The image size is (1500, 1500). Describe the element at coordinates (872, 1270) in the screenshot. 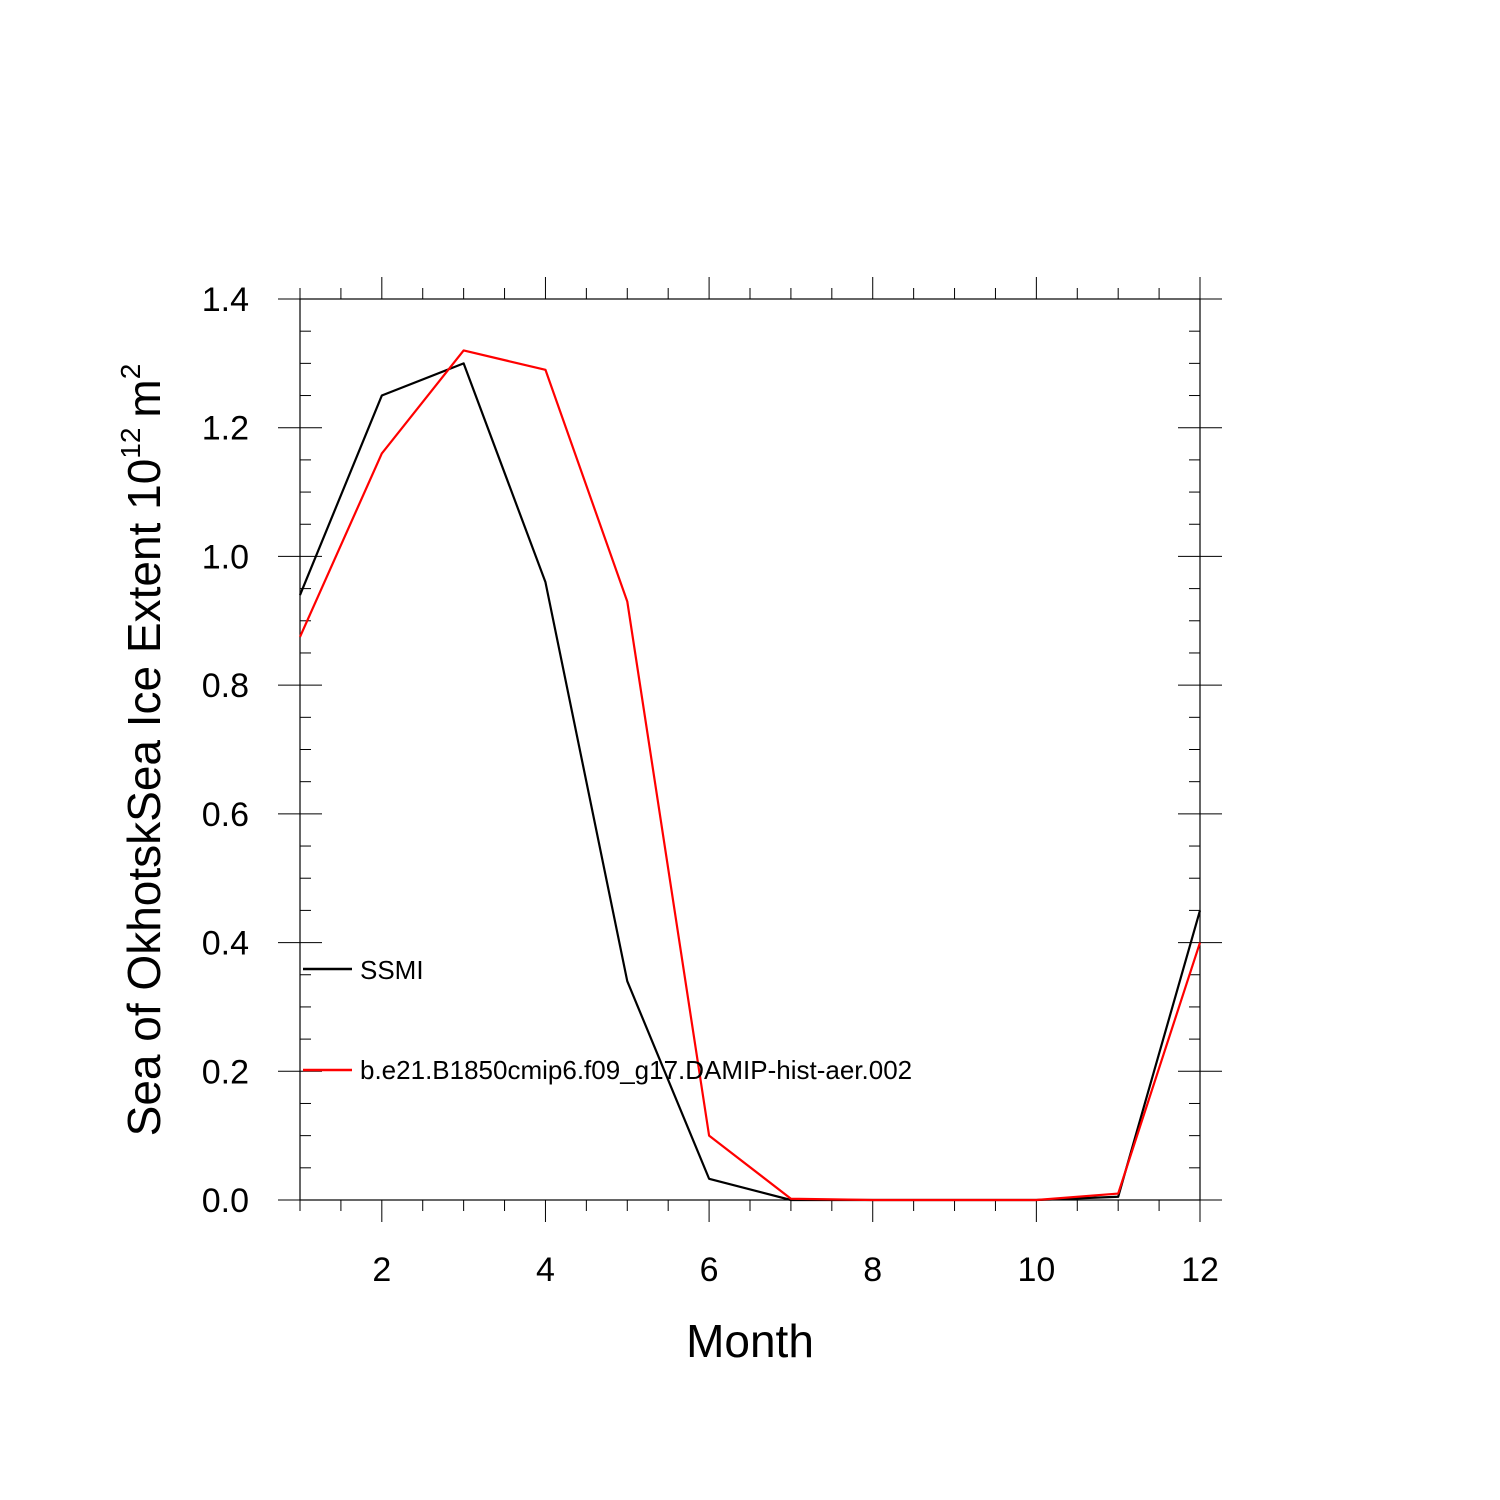

I see `x-tick-label: 8` at that location.